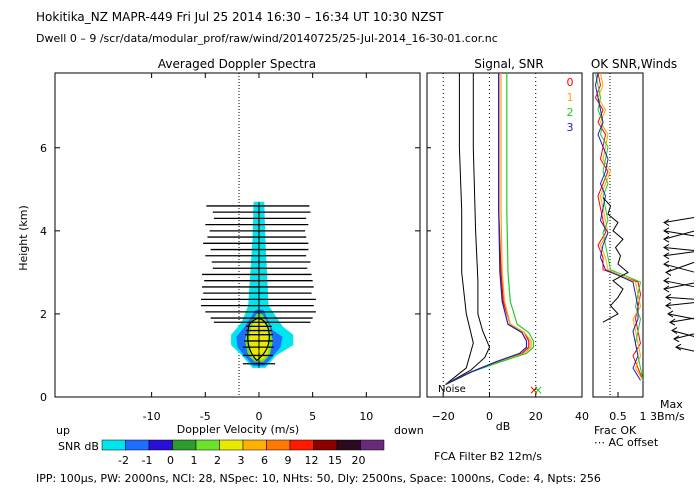  Describe the element at coordinates (536, 416) in the screenshot. I see `signal-x-tick-label-2: 20` at that location.